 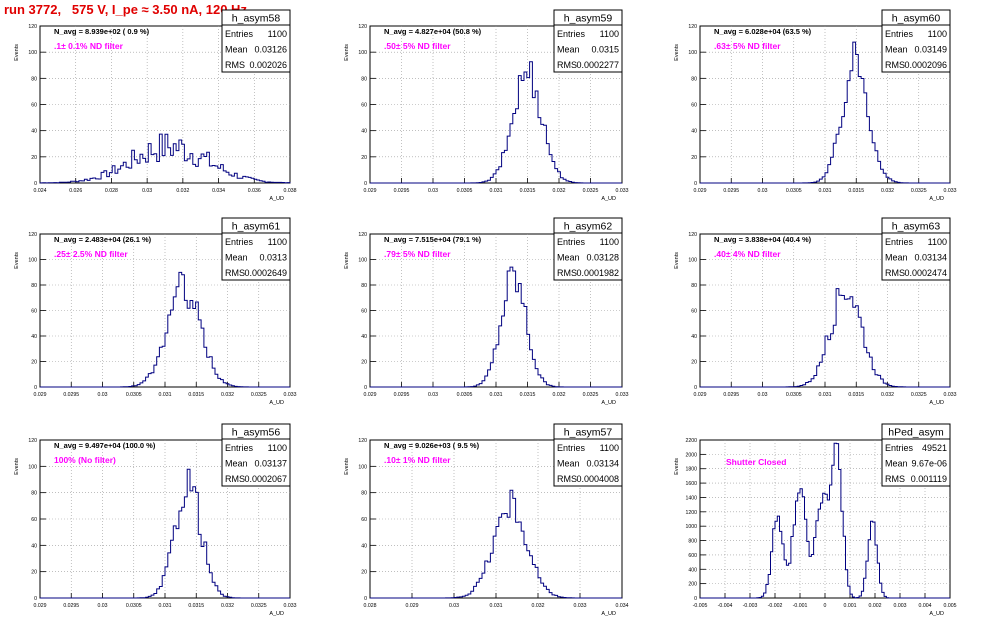 What do you see at coordinates (900, 606) in the screenshot?
I see `x-tick-label: 0.003` at bounding box center [900, 606].